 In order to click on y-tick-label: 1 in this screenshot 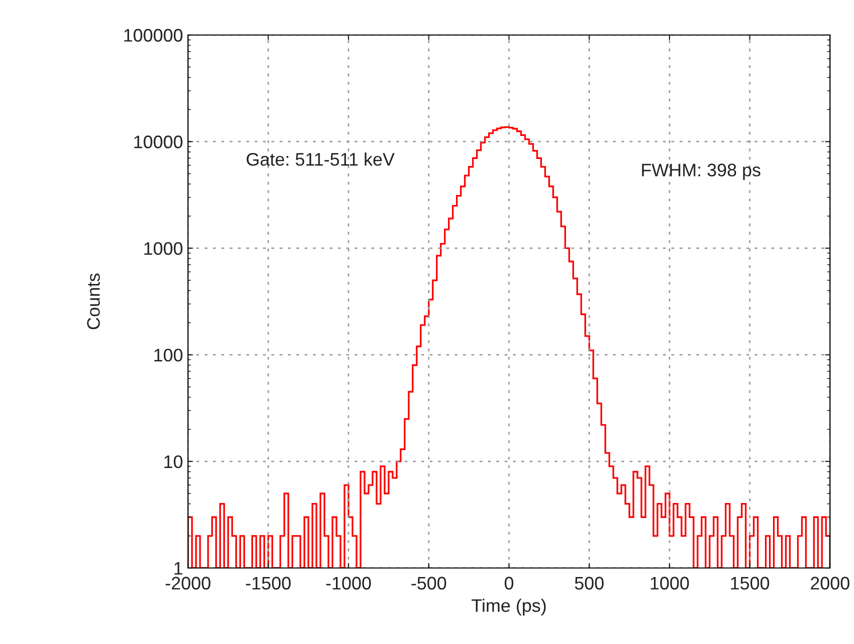, I will do `click(178, 568)`.